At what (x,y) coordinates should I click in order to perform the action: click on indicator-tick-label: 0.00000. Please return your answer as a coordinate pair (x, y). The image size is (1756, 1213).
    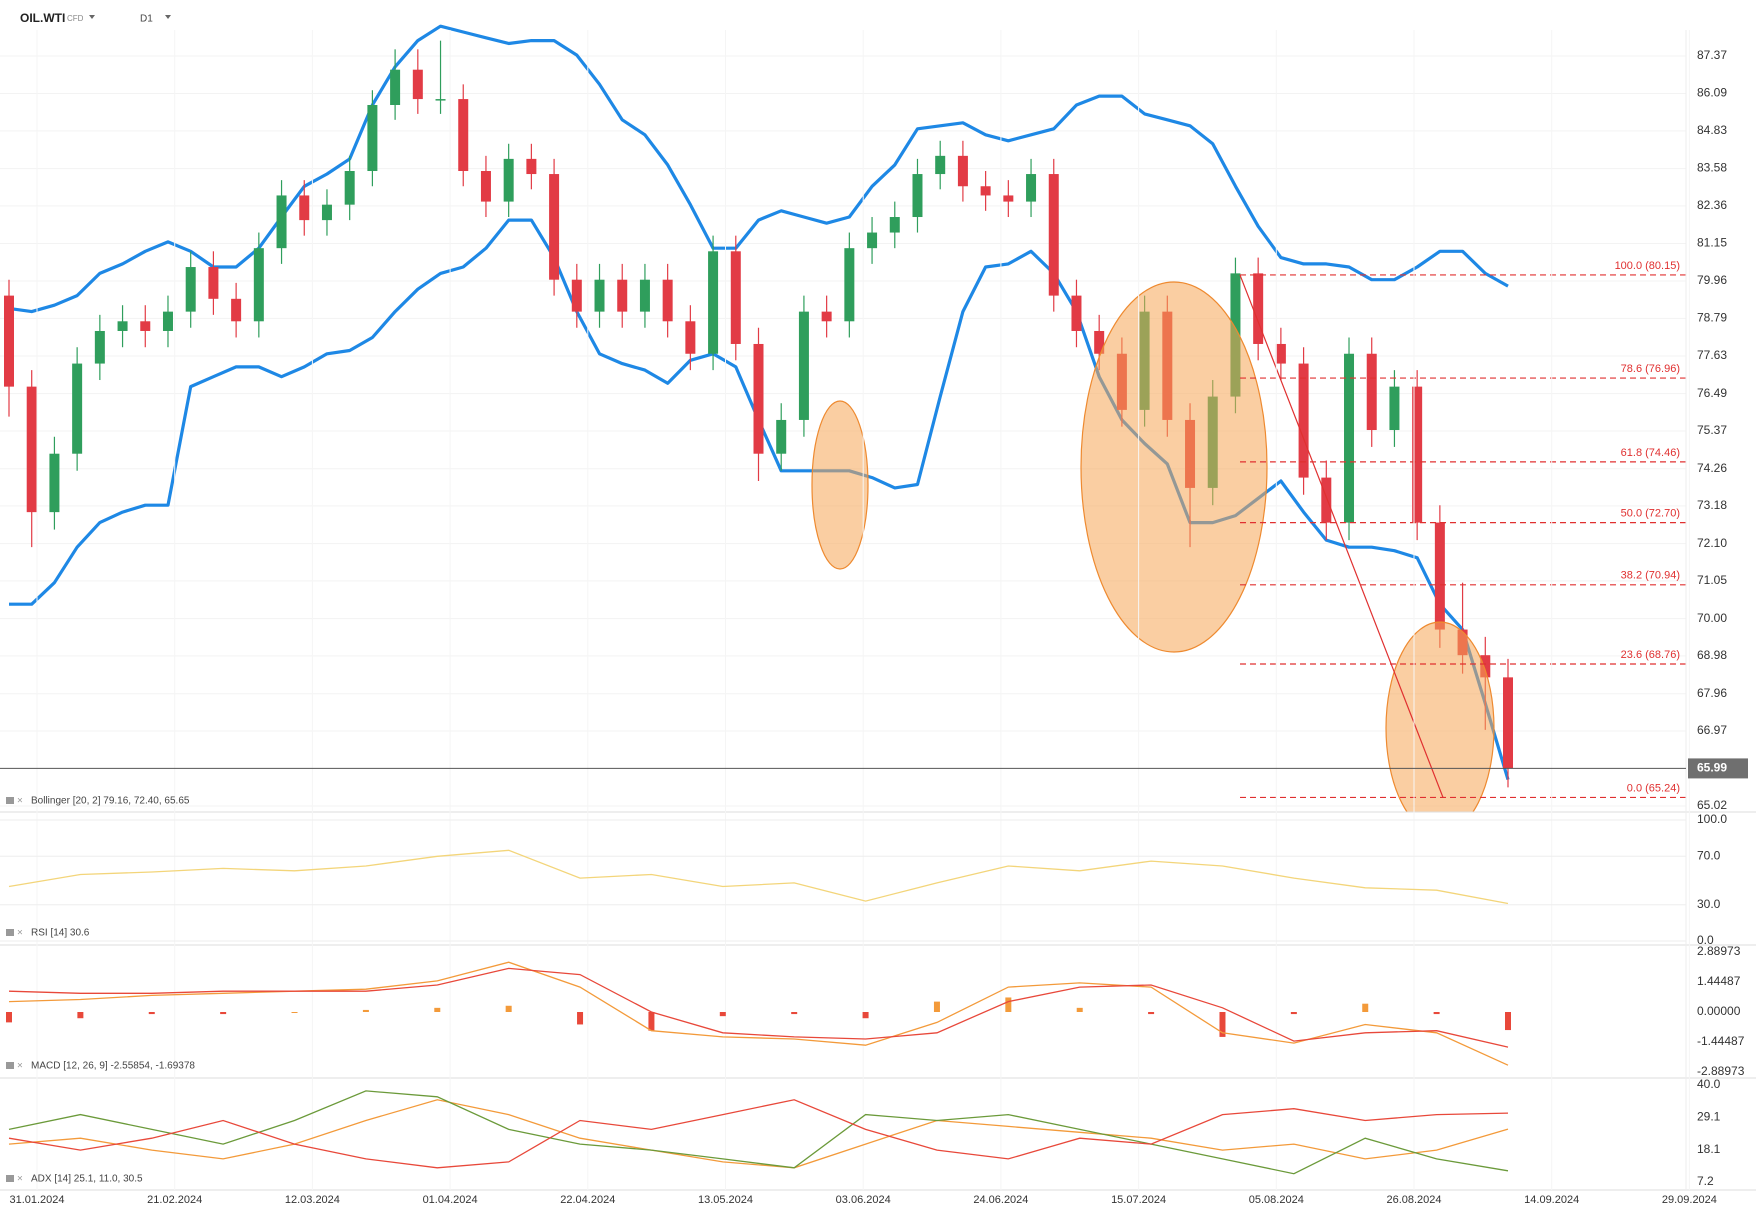
    Looking at the image, I should click on (1719, 1011).